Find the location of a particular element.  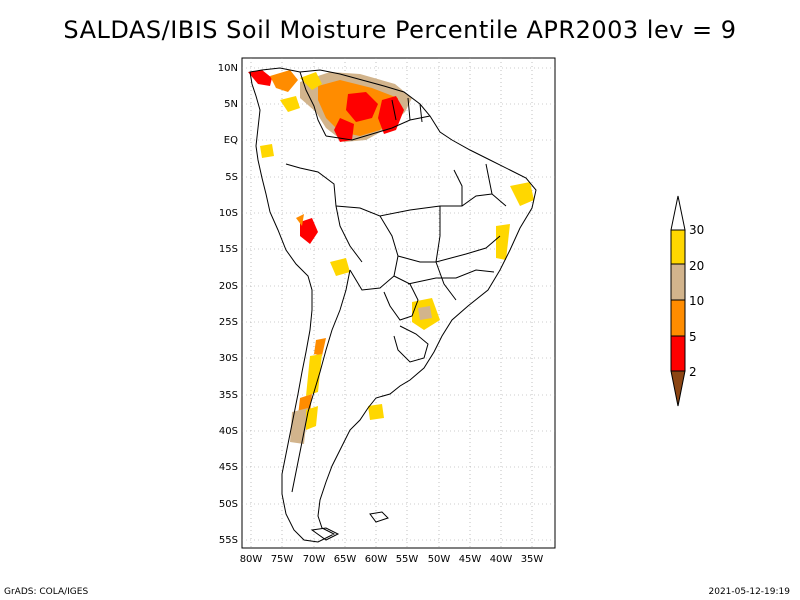

colorbar-label: 20 is located at coordinates (696, 266).